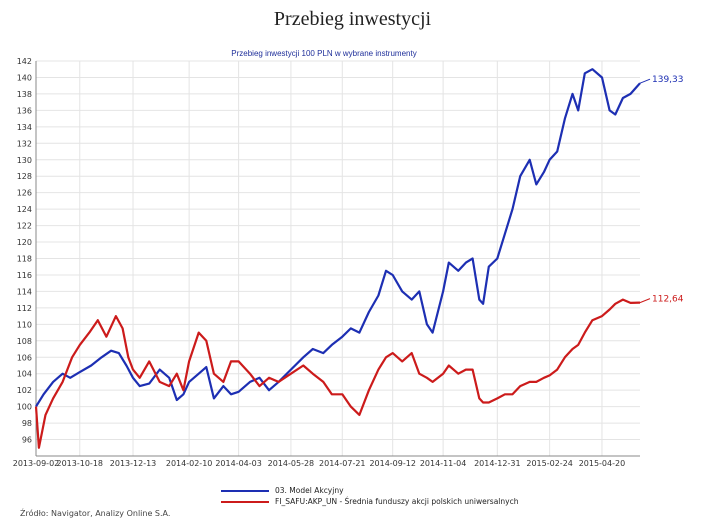 This screenshot has height=527, width=705. What do you see at coordinates (24, 110) in the screenshot?
I see `y-tick-label: 136` at bounding box center [24, 110].